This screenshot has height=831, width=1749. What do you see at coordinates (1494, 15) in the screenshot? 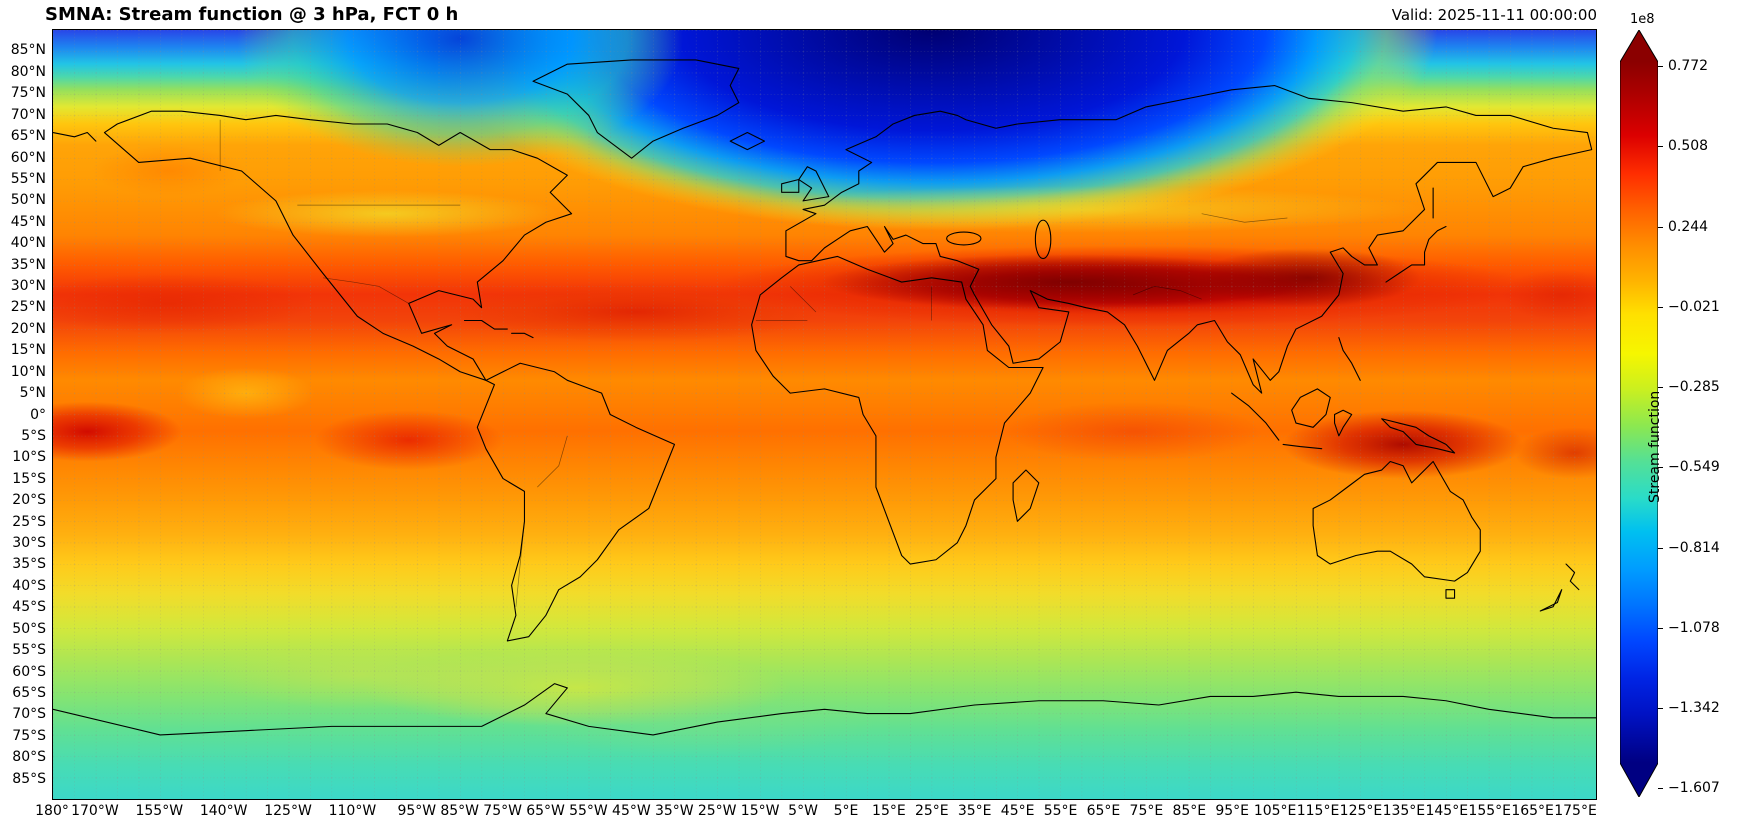
I see `valid-time-label: Valid: 2025-11-11 00:00:00` at bounding box center [1494, 15].